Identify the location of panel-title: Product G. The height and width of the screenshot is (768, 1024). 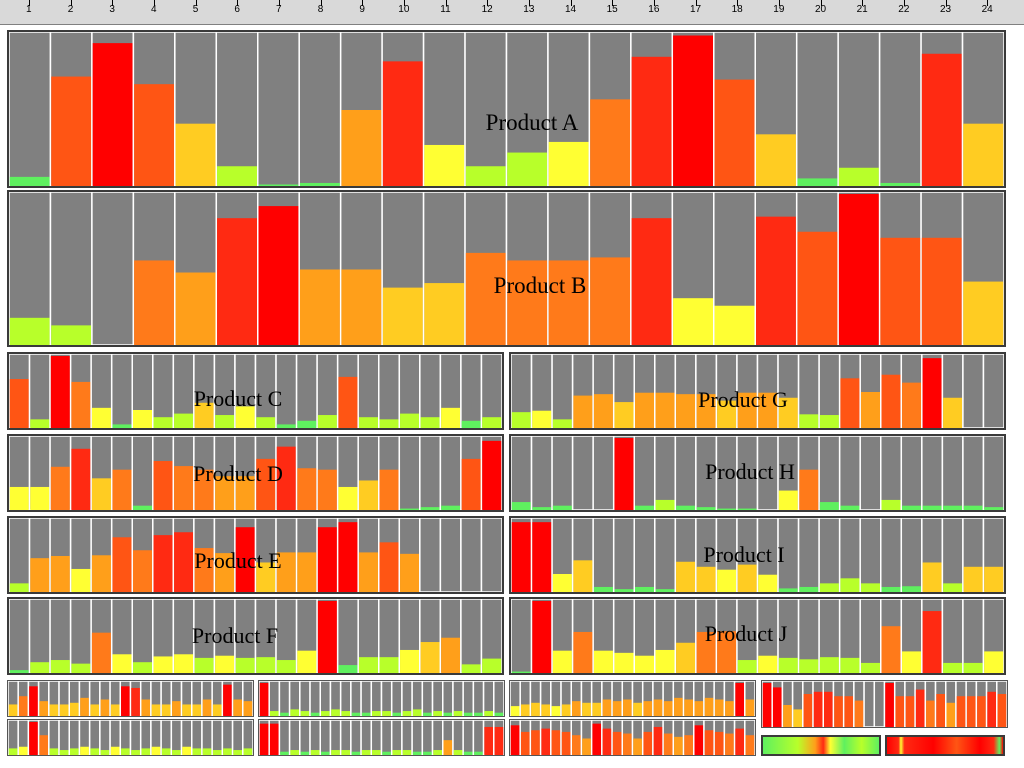
(743, 399).